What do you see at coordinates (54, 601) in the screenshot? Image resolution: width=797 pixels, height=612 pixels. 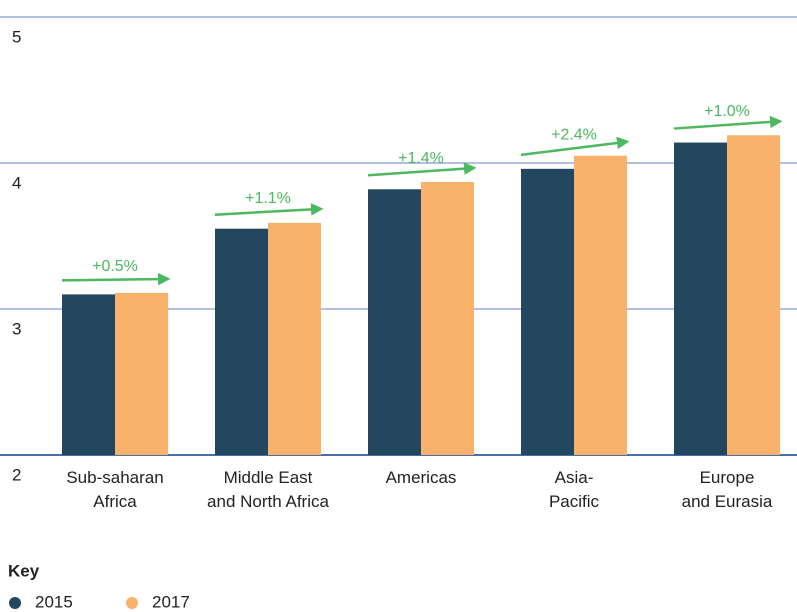 I see `legend-label: 2015` at bounding box center [54, 601].